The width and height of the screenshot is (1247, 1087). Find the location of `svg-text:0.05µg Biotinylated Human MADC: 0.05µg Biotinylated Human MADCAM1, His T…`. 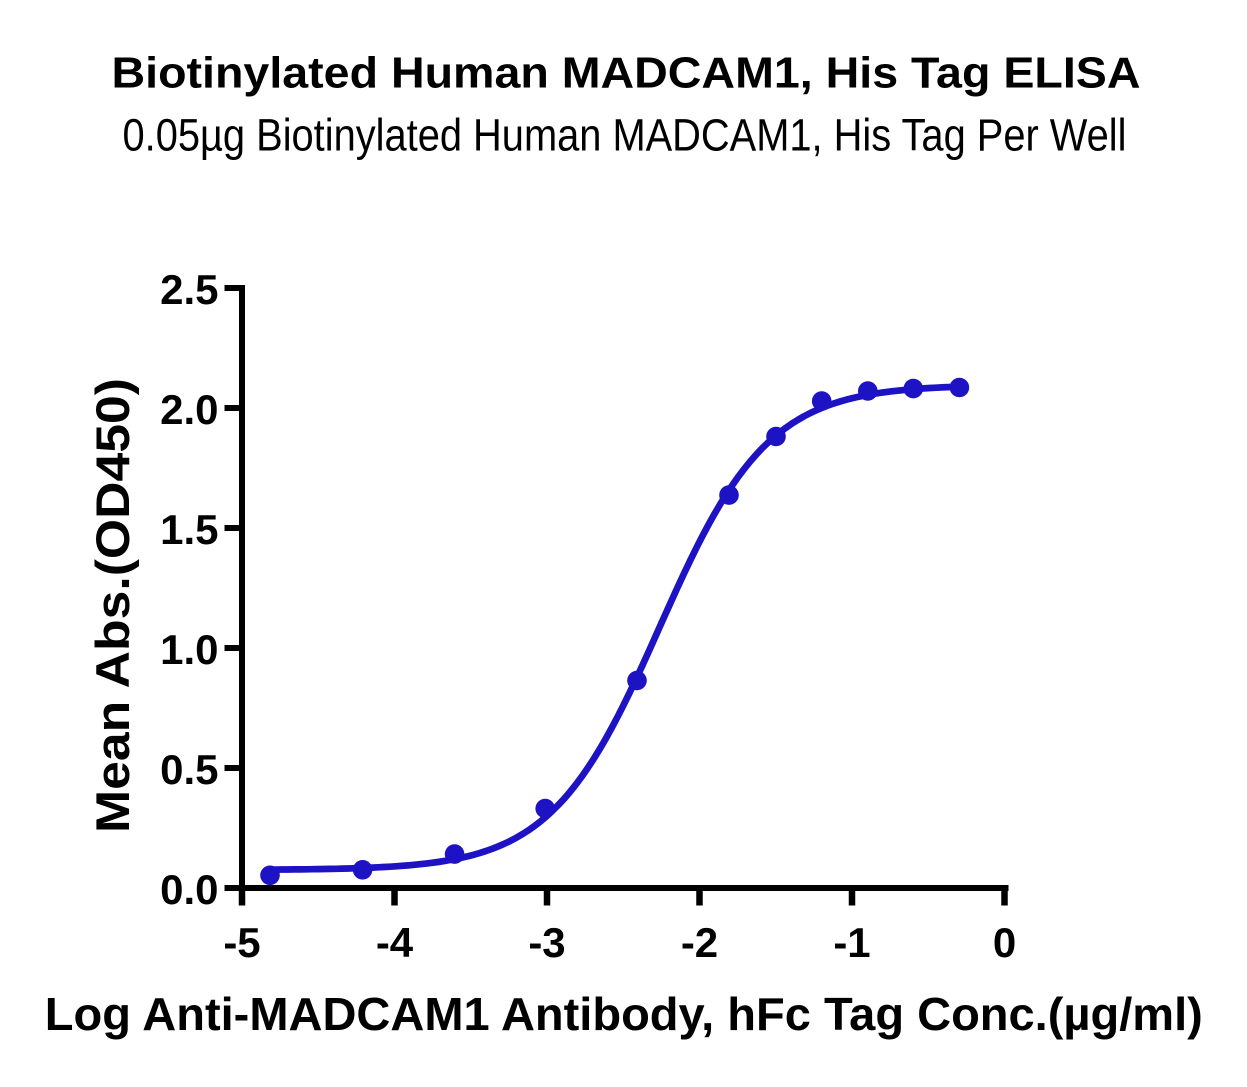

svg-text:0.05µg Biotinylated Human MADC: 0.05µg Biotinylated Human MADCAM1, His T… is located at coordinates (625, 135).